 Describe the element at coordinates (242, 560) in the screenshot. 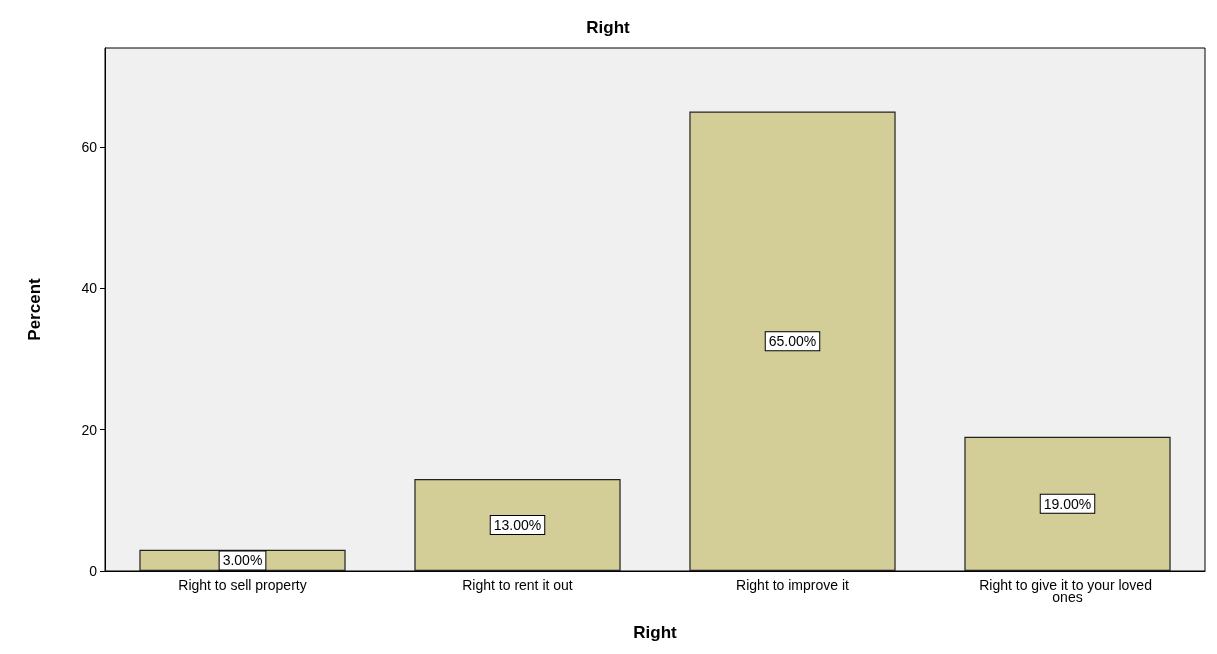

I see `data-label: 3.00%` at that location.